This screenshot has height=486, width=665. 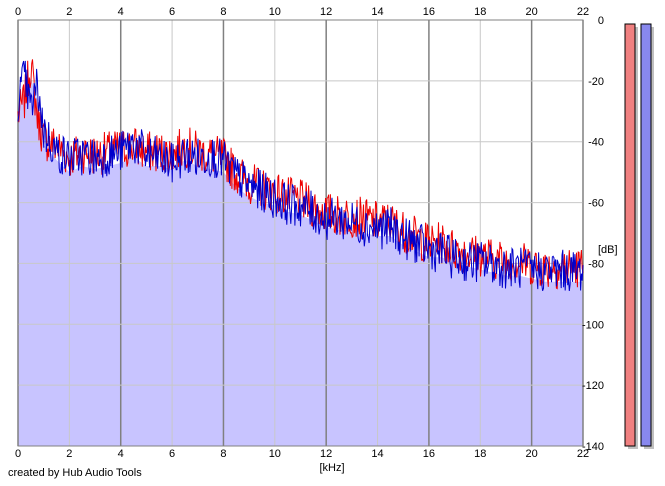 What do you see at coordinates (18, 454) in the screenshot?
I see `x-tick-label-bottom: 0` at bounding box center [18, 454].